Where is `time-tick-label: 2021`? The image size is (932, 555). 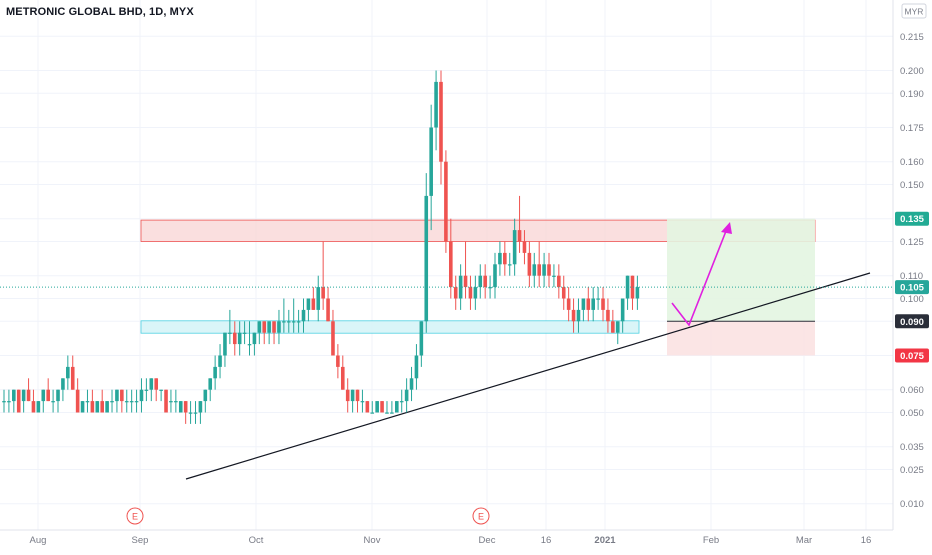
time-tick-label: 2021 is located at coordinates (605, 540).